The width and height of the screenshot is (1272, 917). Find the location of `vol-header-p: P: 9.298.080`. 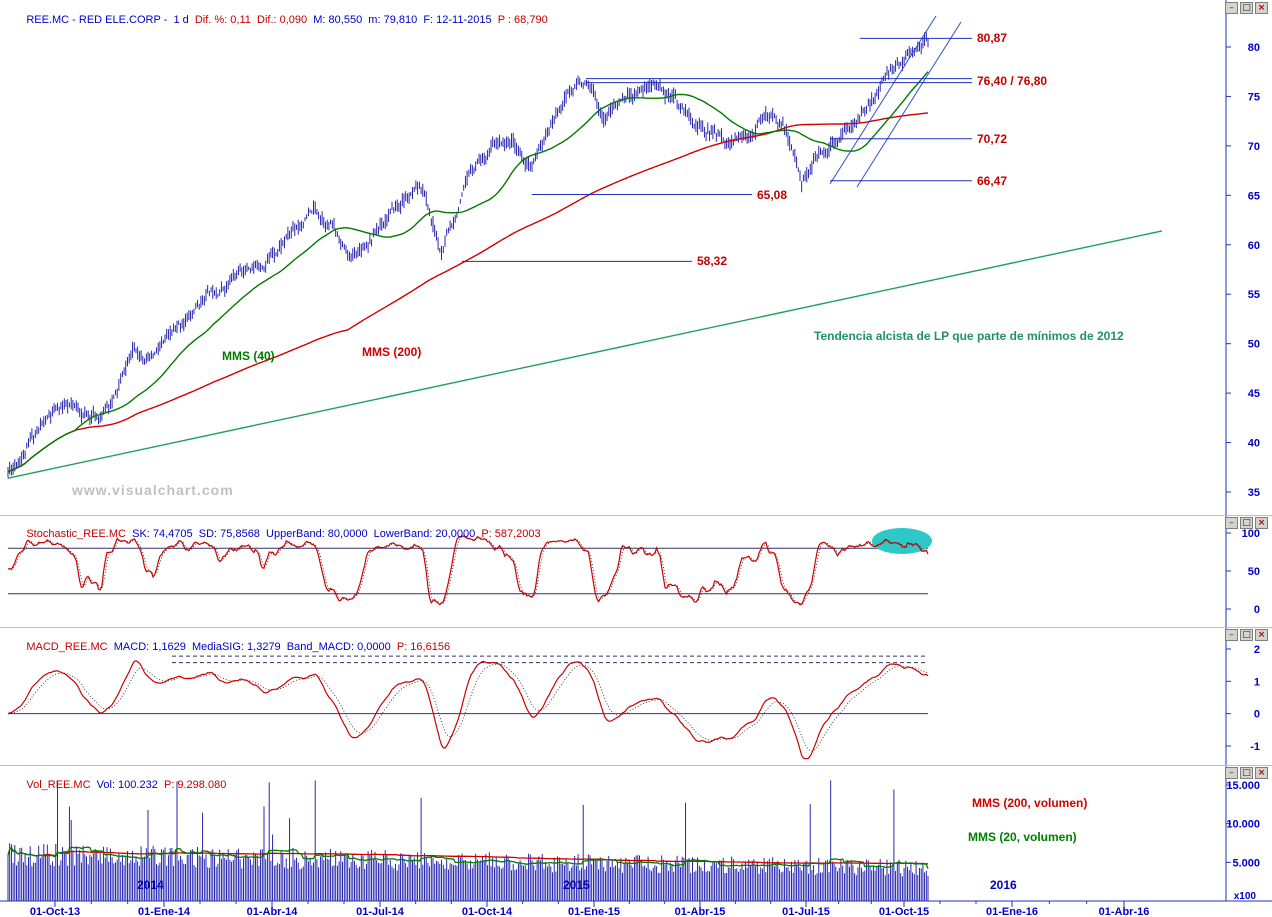

vol-header-p: P: 9.298.080 is located at coordinates (195, 785).